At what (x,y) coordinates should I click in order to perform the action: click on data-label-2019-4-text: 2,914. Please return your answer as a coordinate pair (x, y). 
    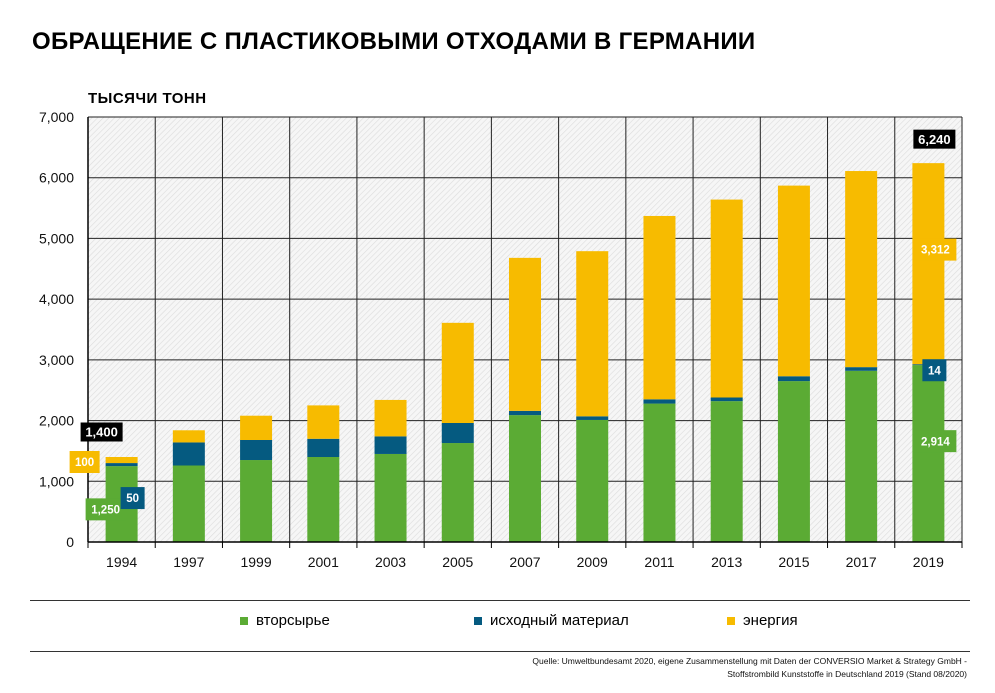
    Looking at the image, I should click on (935, 442).